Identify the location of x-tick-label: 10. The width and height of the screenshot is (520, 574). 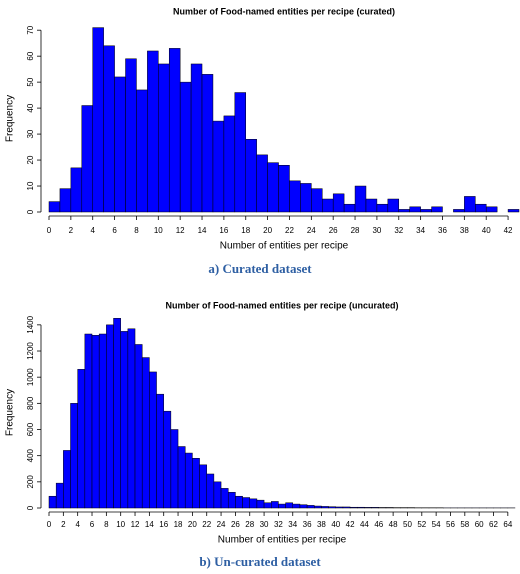
(158, 230).